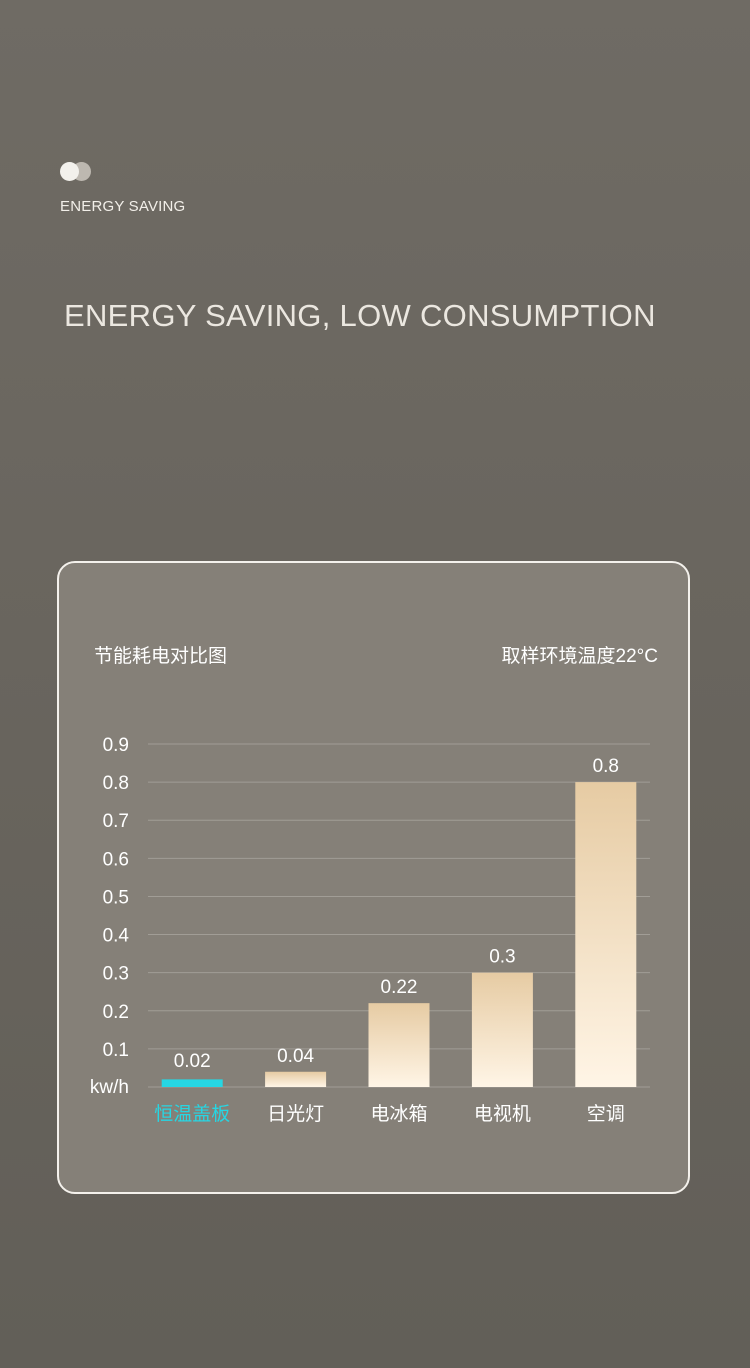 The image size is (750, 1368). What do you see at coordinates (360, 315) in the screenshot?
I see `page-headline: ENERGY SAVING, LOW CONSUMPTION` at bounding box center [360, 315].